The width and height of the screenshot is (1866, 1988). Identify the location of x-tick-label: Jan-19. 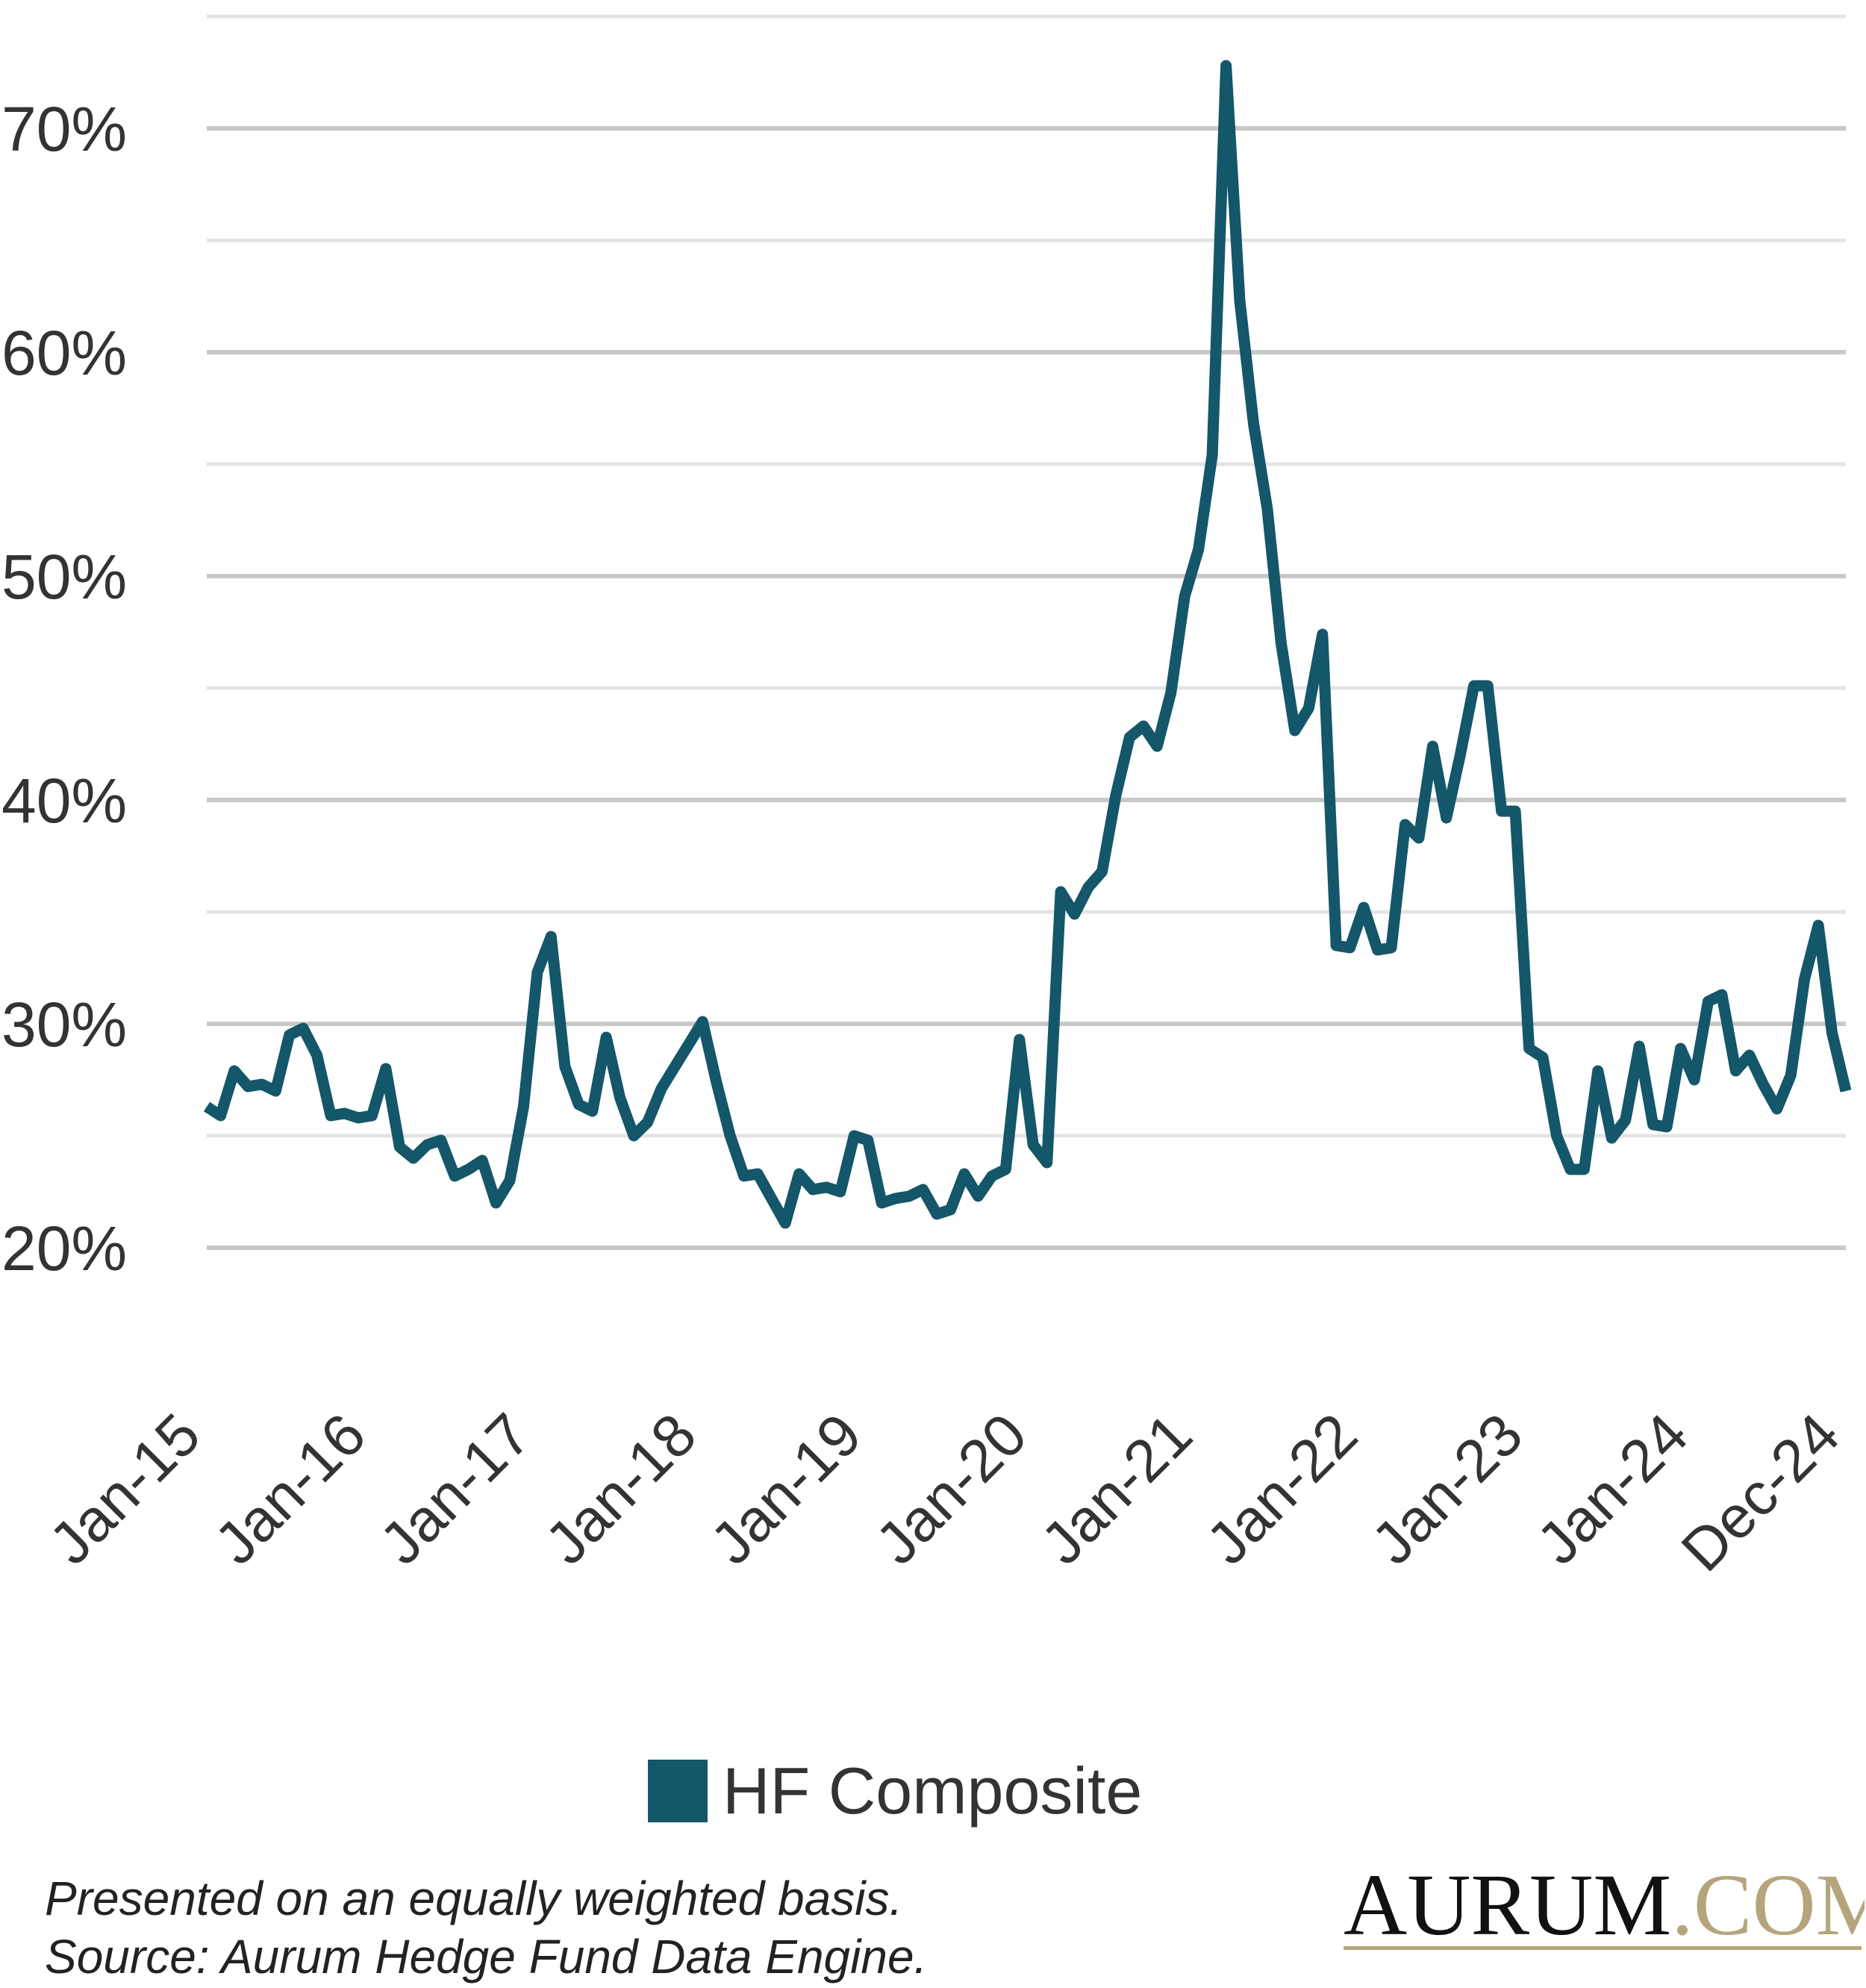
(786, 1489).